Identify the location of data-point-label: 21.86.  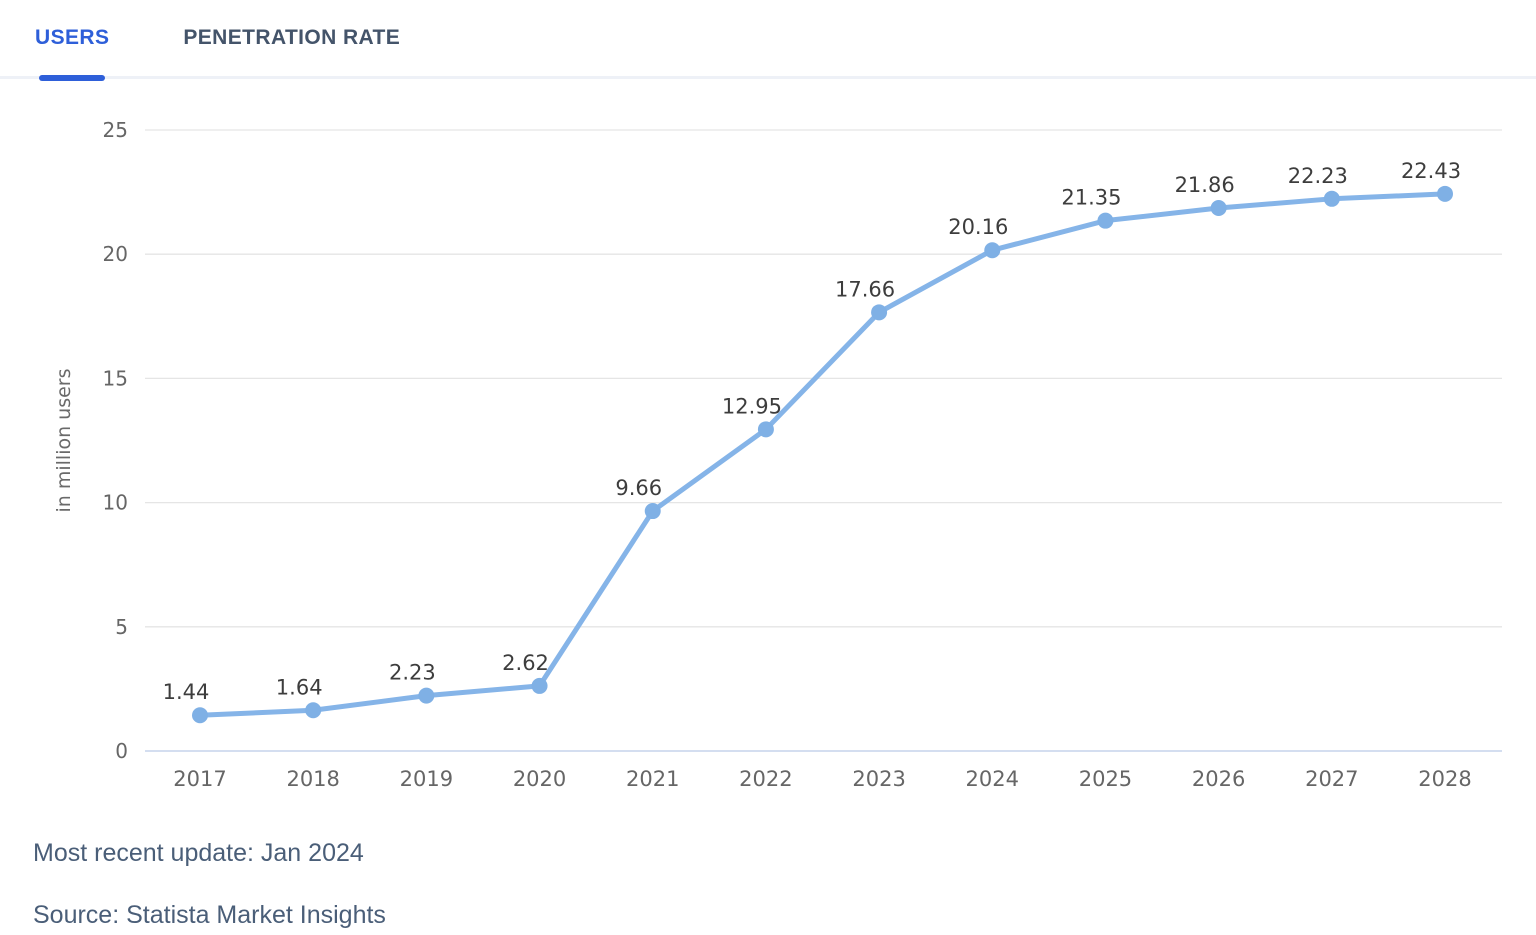
(1205, 185).